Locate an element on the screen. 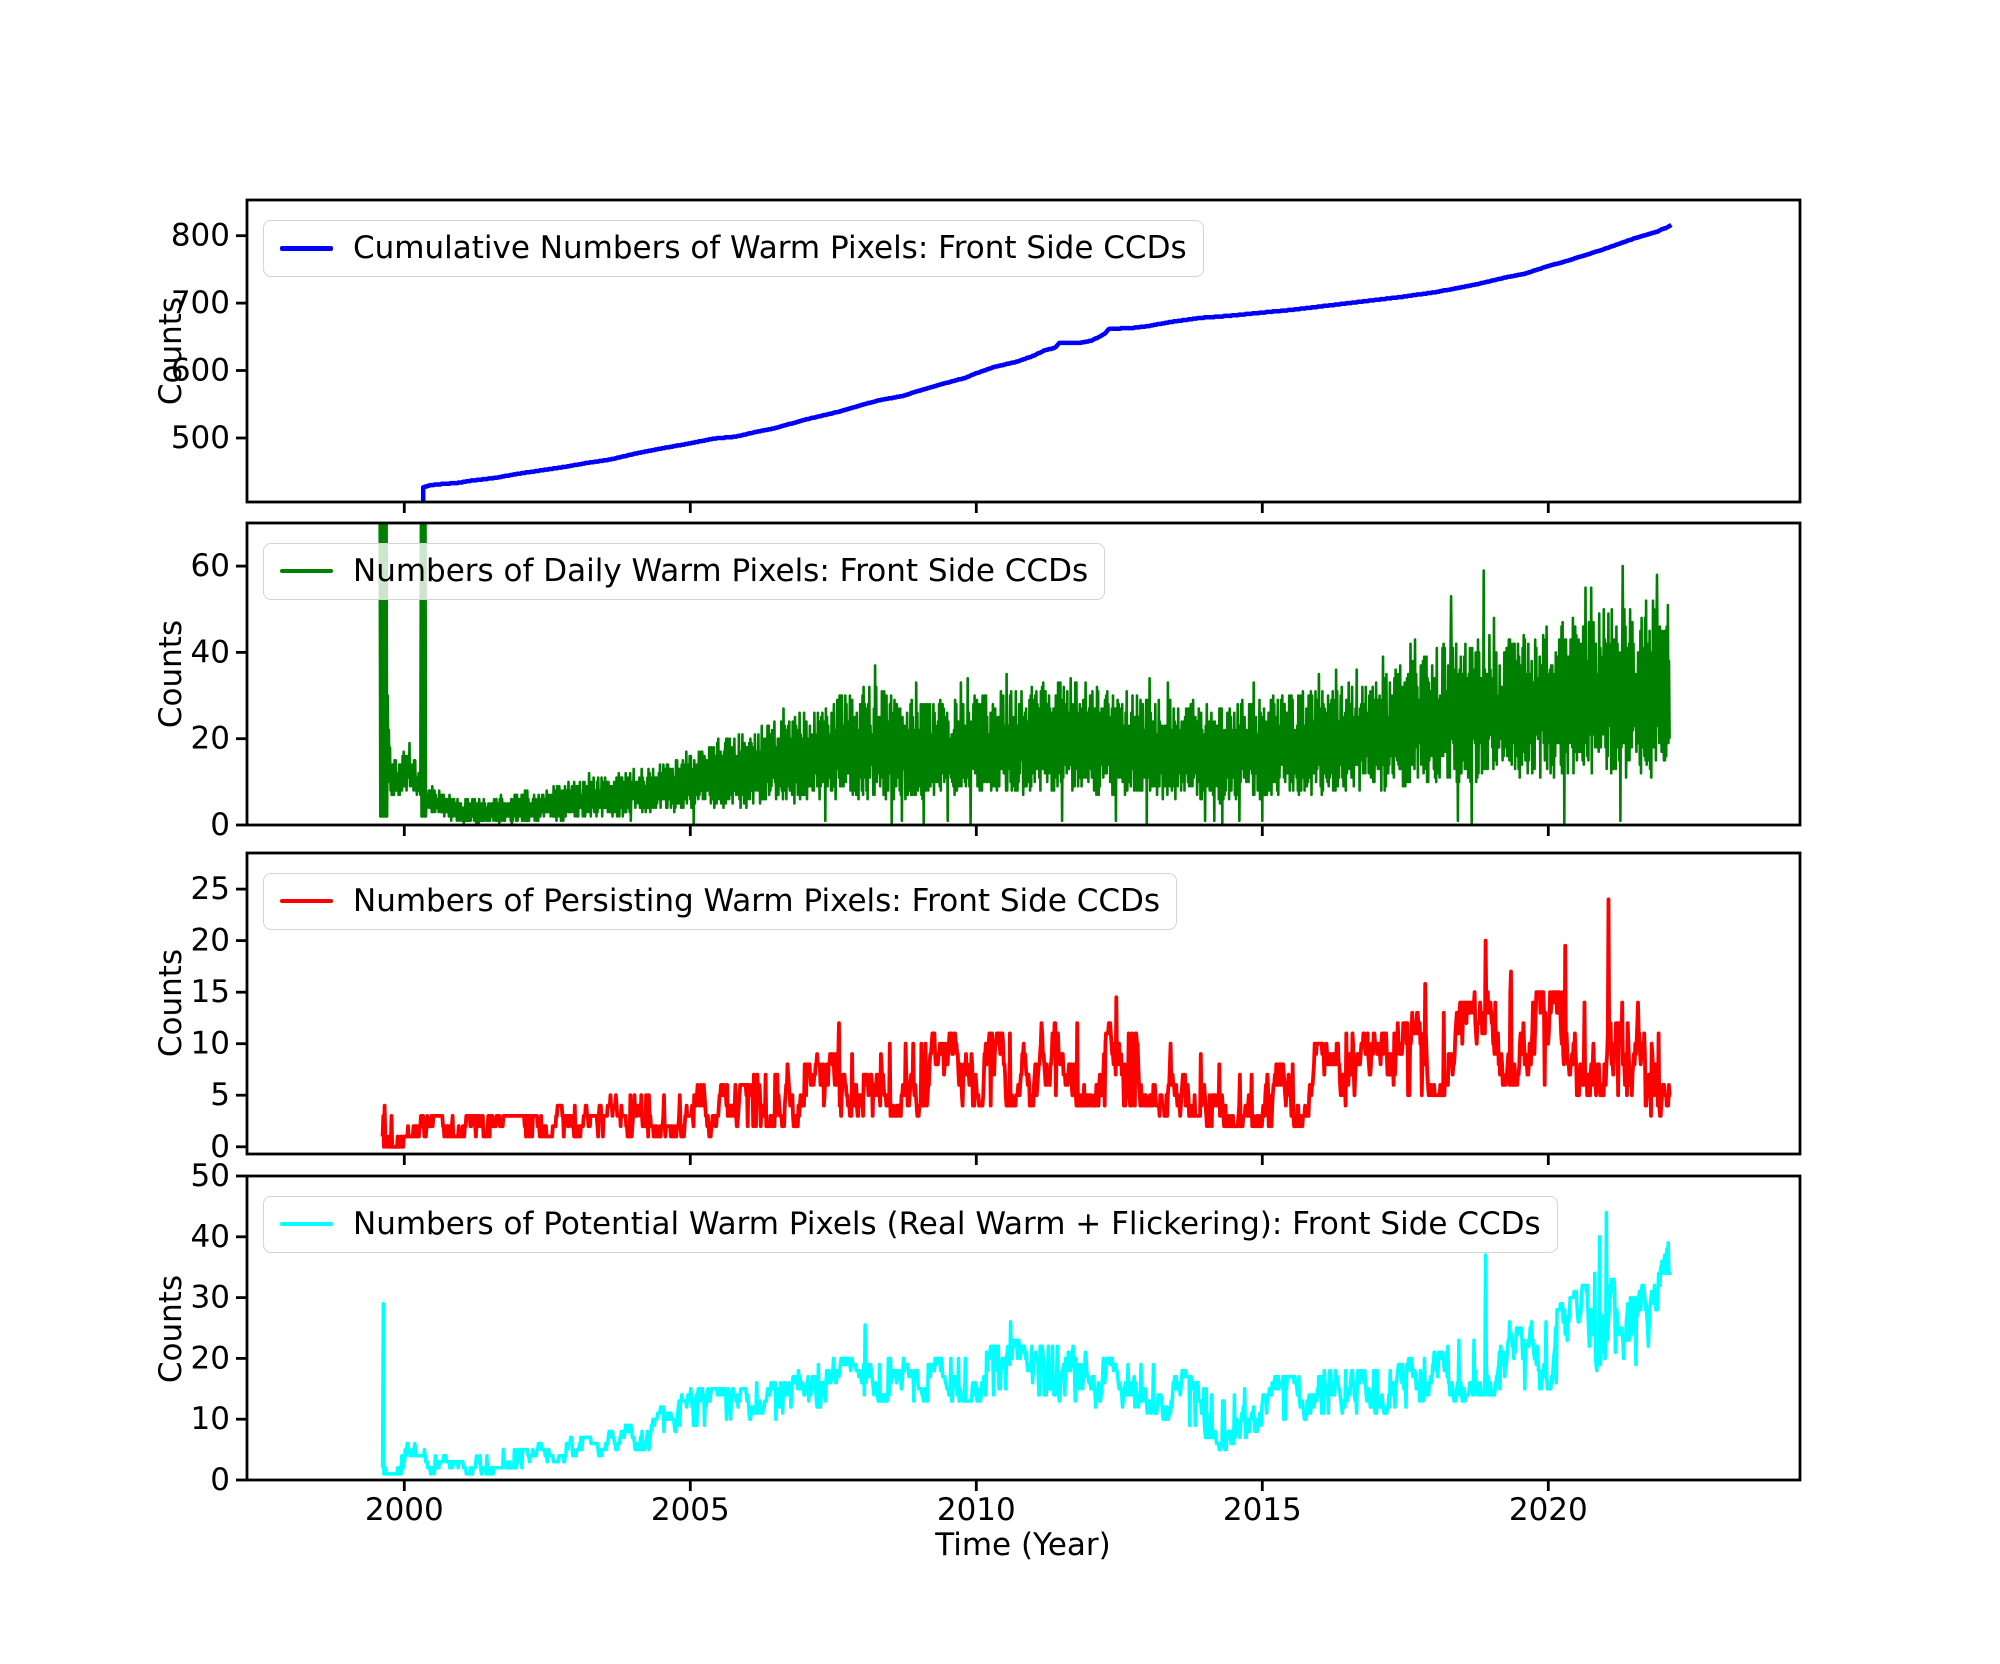 The image size is (2000, 1664). x-tick-label: 2010 is located at coordinates (976, 1510).